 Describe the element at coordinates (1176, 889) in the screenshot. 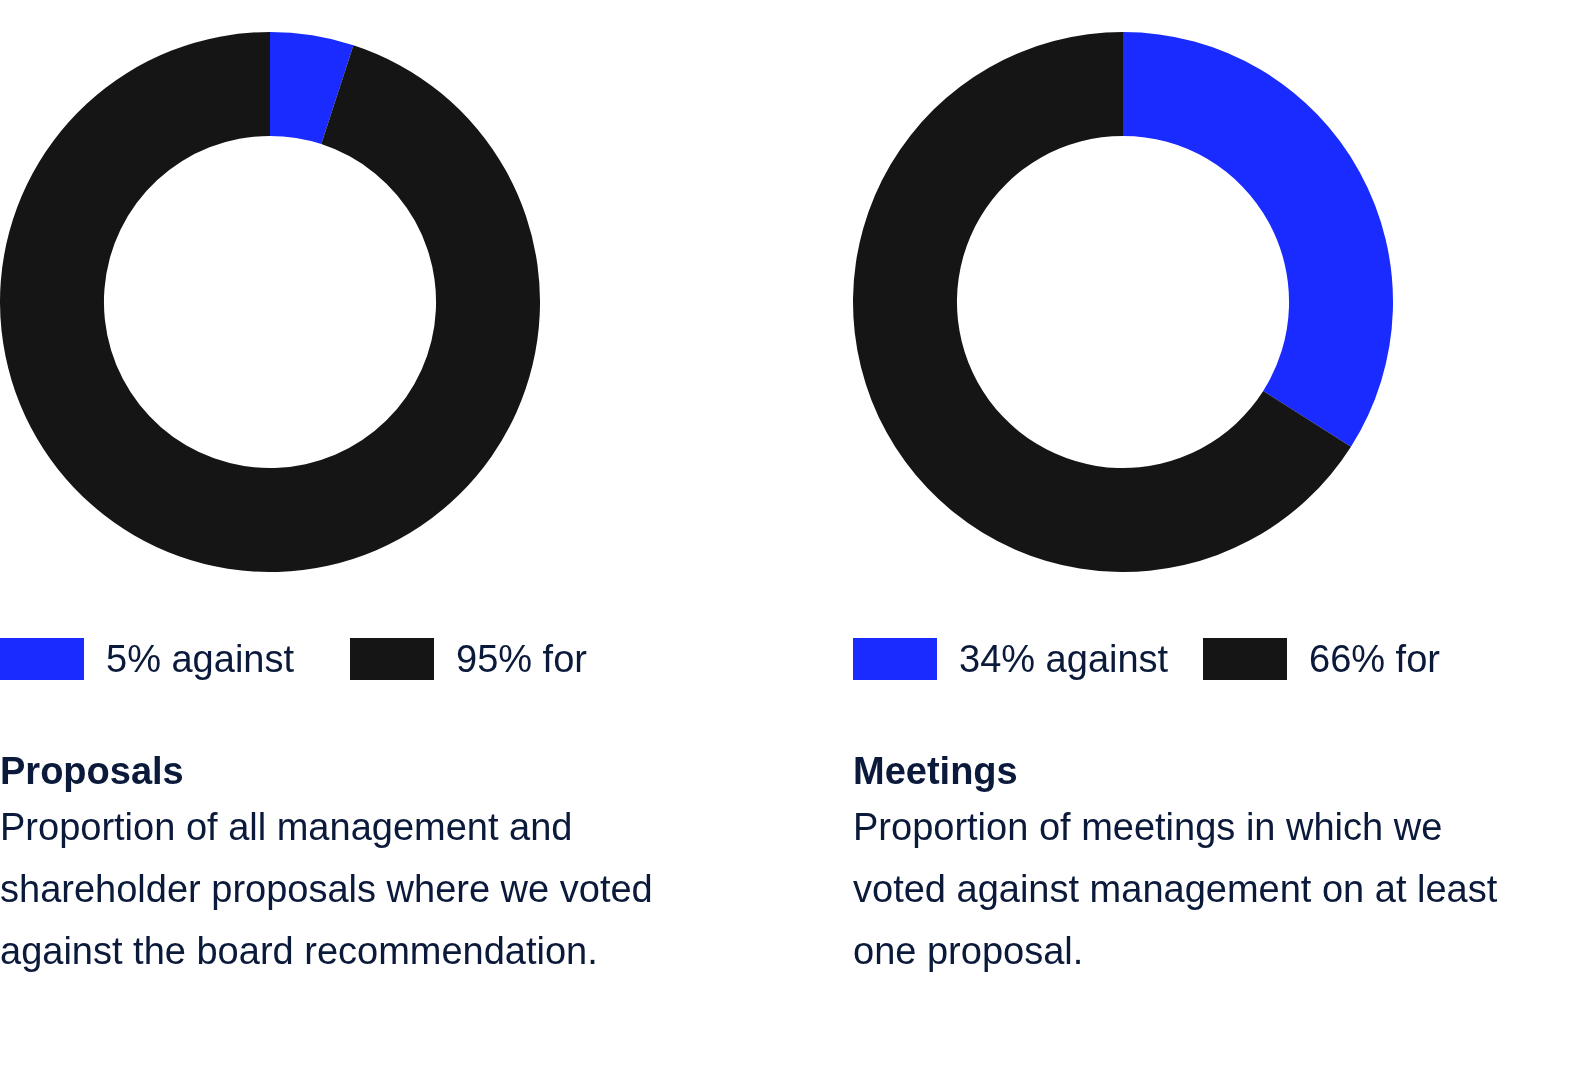

I see `text: Proportion of meetings in which we voted against management on at least one proposal.` at that location.